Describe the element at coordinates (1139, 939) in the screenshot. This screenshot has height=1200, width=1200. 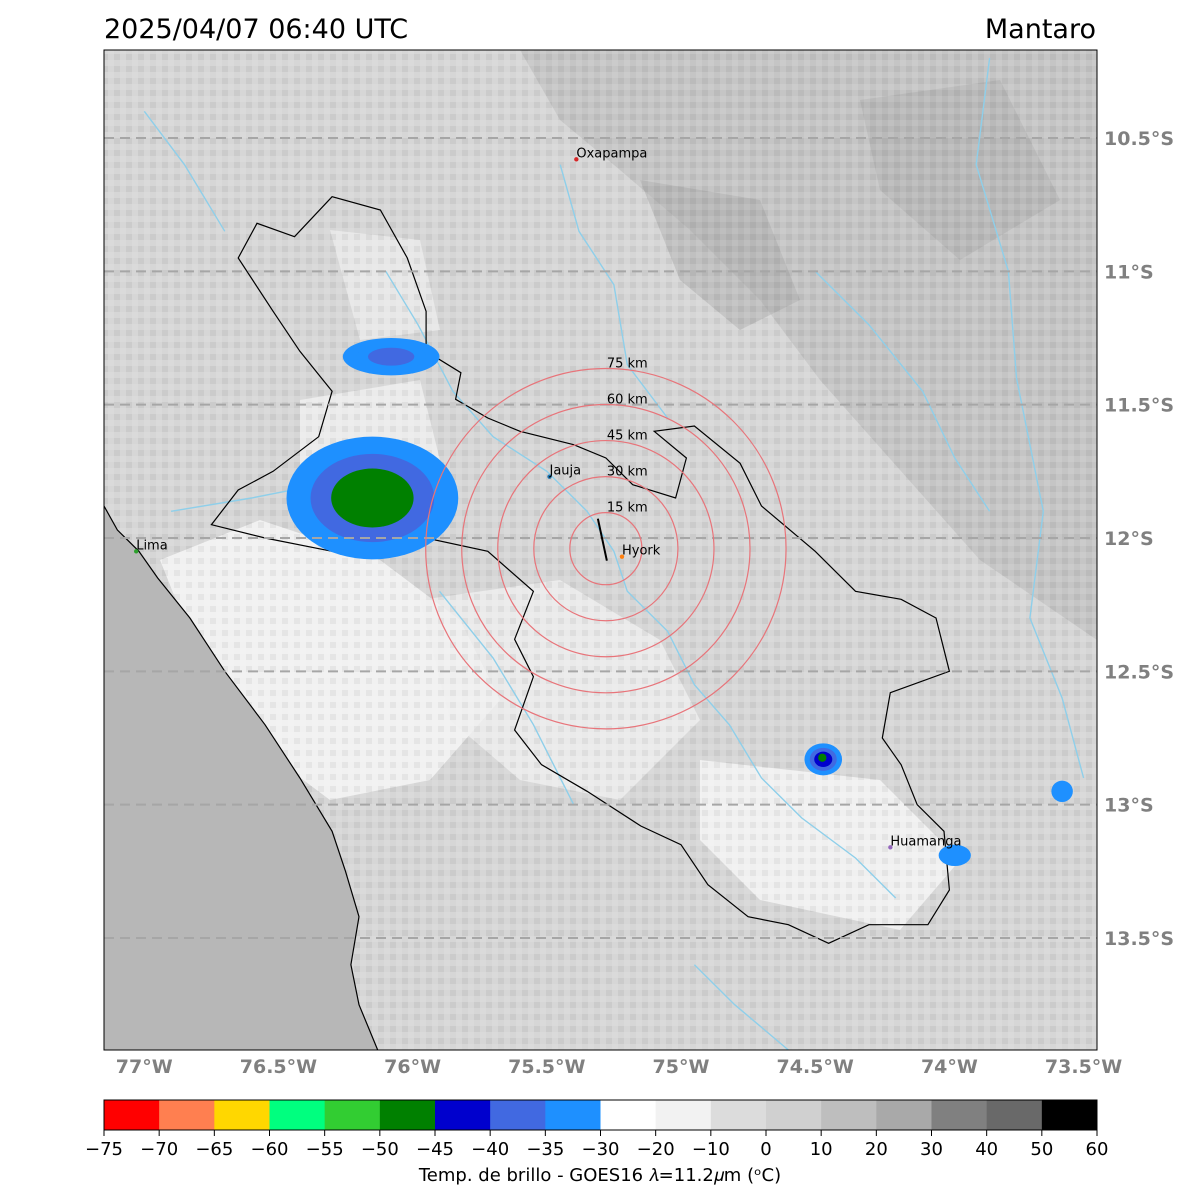
I see `lat-tick-label: 13.5°S` at that location.